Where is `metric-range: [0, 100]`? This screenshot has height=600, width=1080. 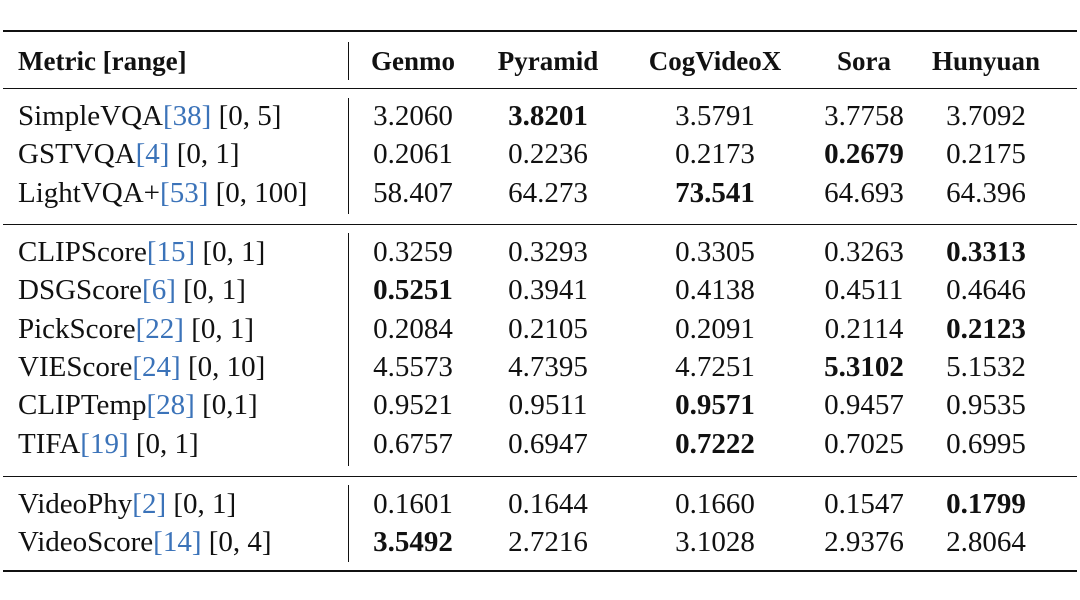
metric-range: [0, 100] is located at coordinates (258, 192).